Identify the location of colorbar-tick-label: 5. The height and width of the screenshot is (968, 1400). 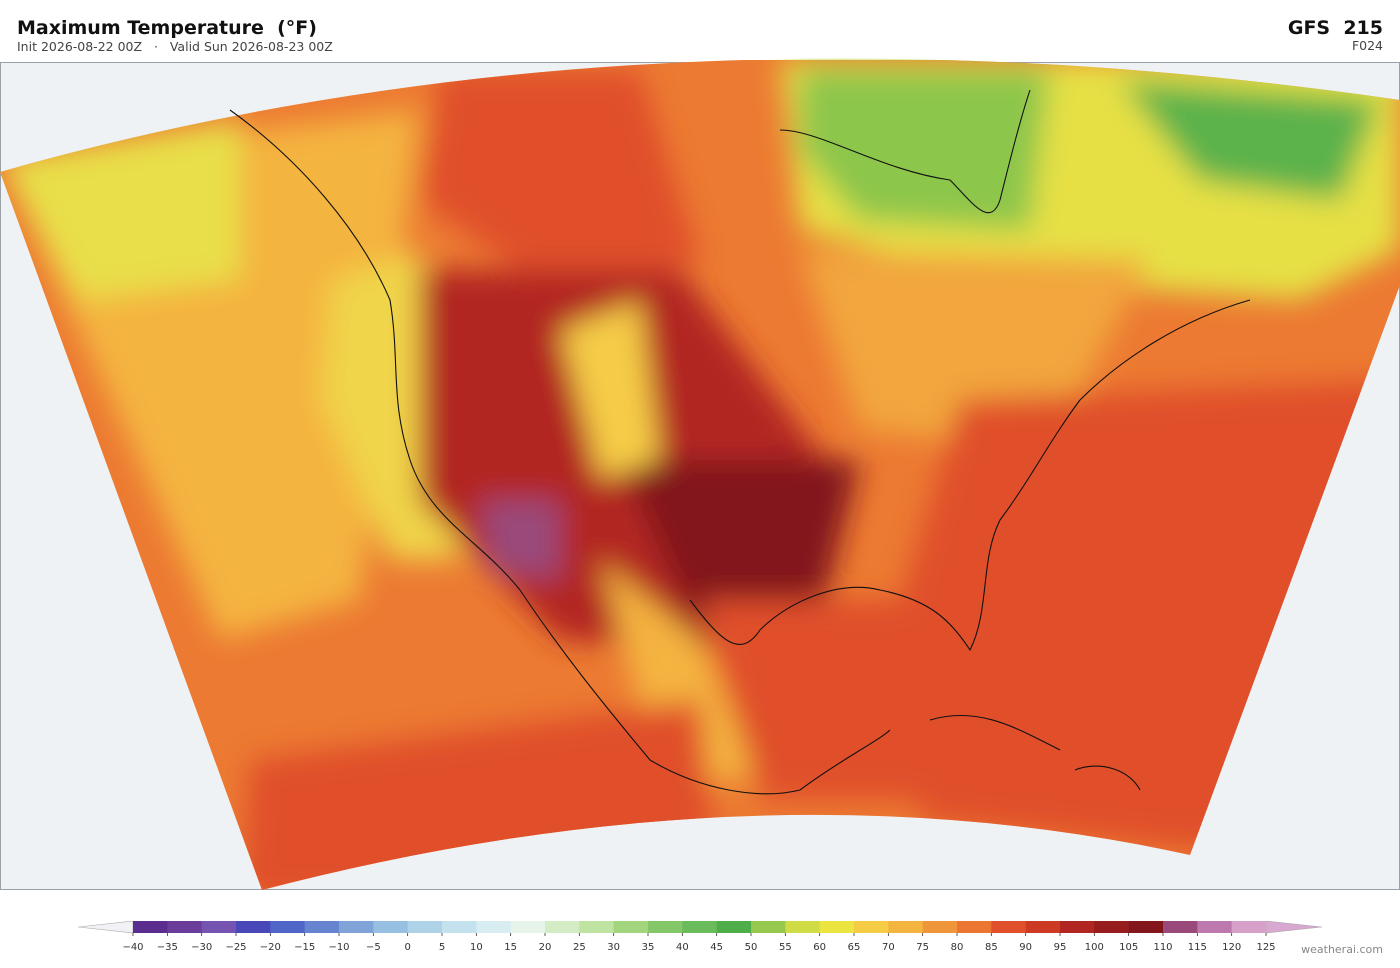
(442, 947).